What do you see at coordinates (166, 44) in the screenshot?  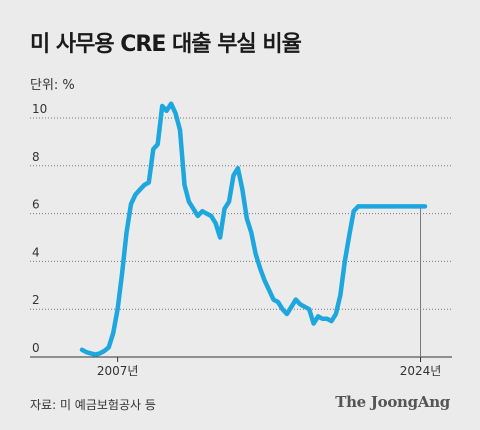 I see `chart-title: 미 사무용 CRE 대출 부실 비율` at bounding box center [166, 44].